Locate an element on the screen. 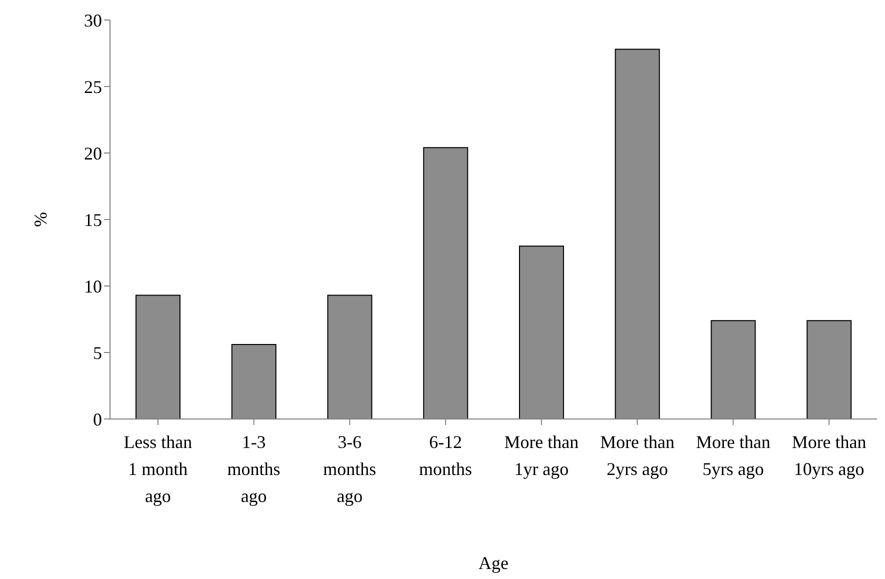 The height and width of the screenshot is (579, 885). y-tick-label: 10 is located at coordinates (93, 286).